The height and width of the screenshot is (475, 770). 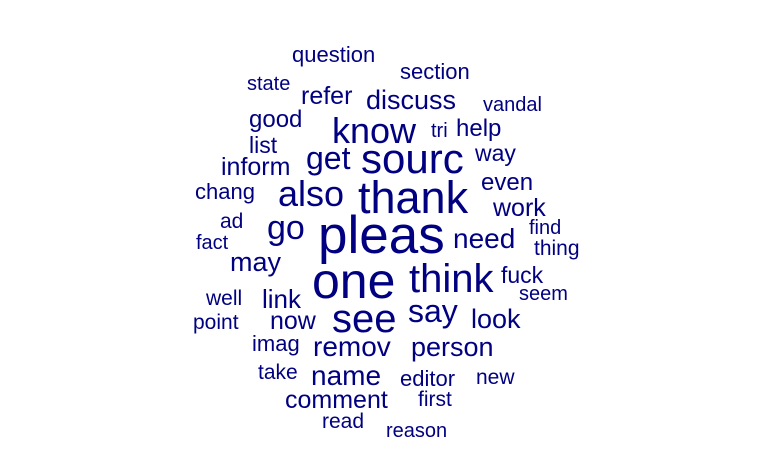 What do you see at coordinates (519, 208) in the screenshot?
I see `word-work: work` at bounding box center [519, 208].